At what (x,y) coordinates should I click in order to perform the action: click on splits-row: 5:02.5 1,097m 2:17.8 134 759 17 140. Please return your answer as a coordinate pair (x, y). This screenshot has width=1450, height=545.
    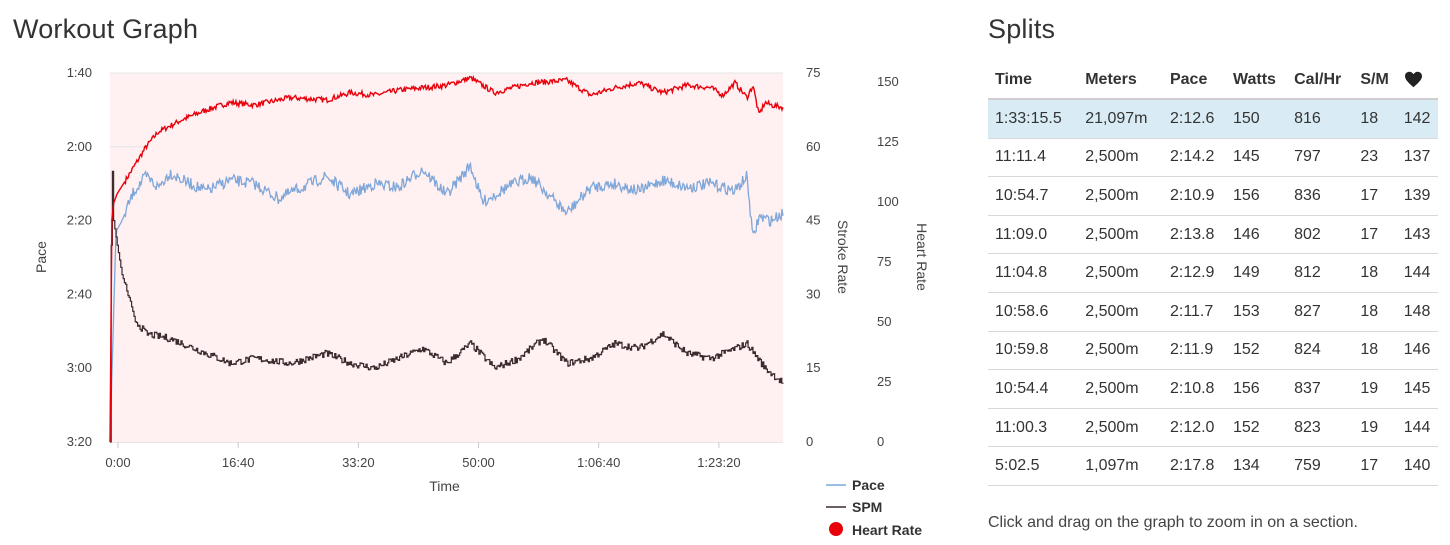
    Looking at the image, I should click on (1213, 466).